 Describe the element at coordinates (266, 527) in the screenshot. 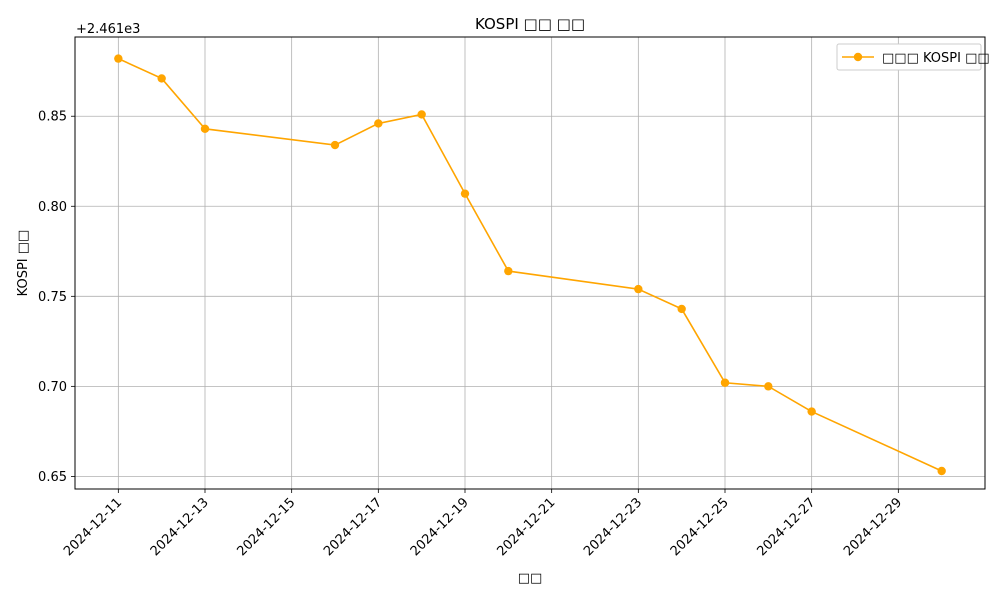

I see `x-tick-label: 2024-12-15` at that location.